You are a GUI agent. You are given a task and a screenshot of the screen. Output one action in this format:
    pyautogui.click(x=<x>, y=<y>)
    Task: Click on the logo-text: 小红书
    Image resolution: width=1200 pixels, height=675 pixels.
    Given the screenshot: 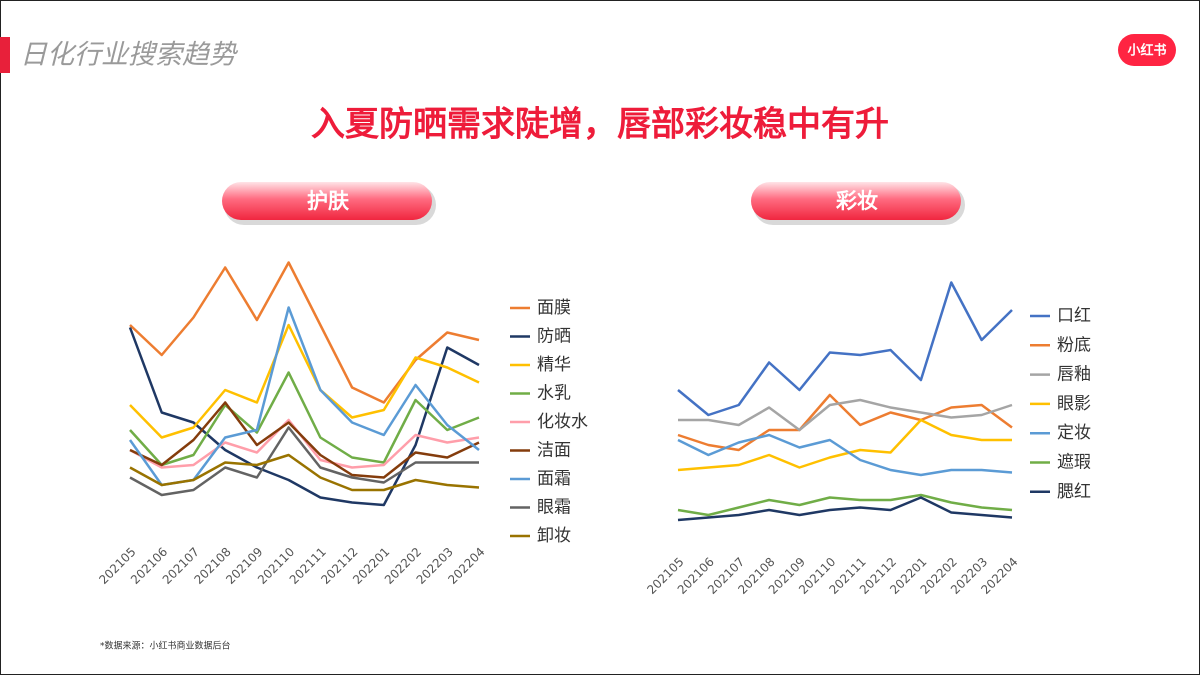 What is the action you would take?
    pyautogui.click(x=1146, y=51)
    